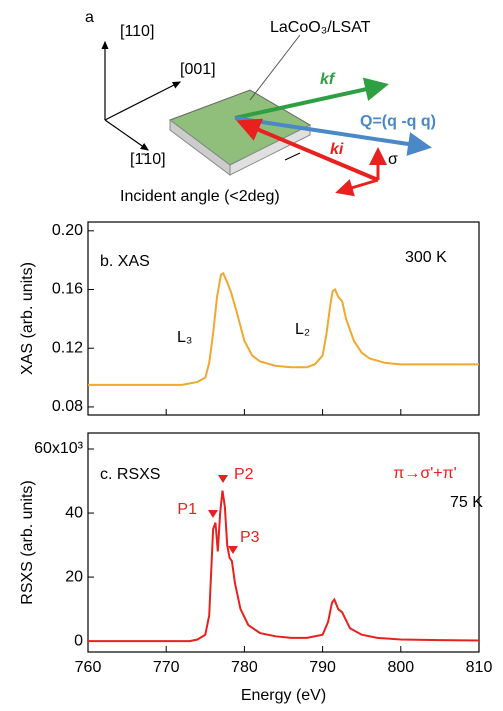  What do you see at coordinates (130, 474) in the screenshot?
I see `chart-title: c. RSXS` at bounding box center [130, 474].